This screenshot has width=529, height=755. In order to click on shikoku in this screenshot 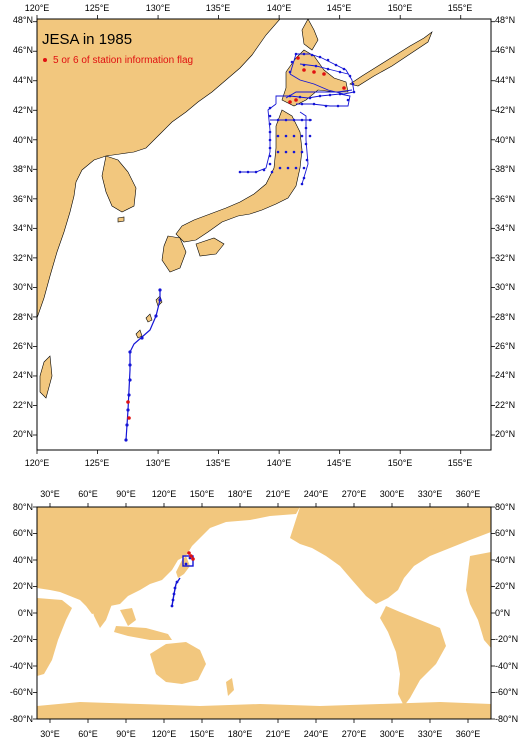, I will do `click(210, 247)`.